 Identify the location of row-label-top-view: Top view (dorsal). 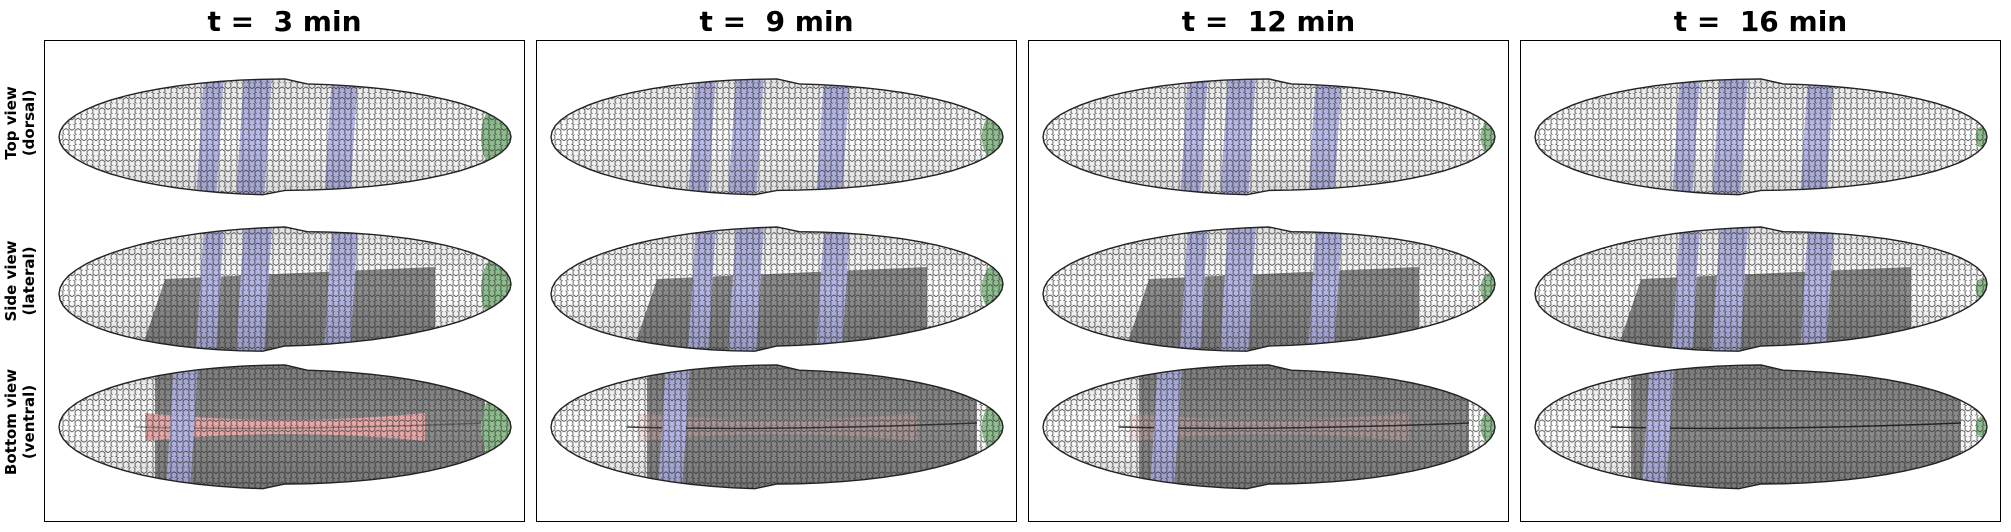
(24, 123).